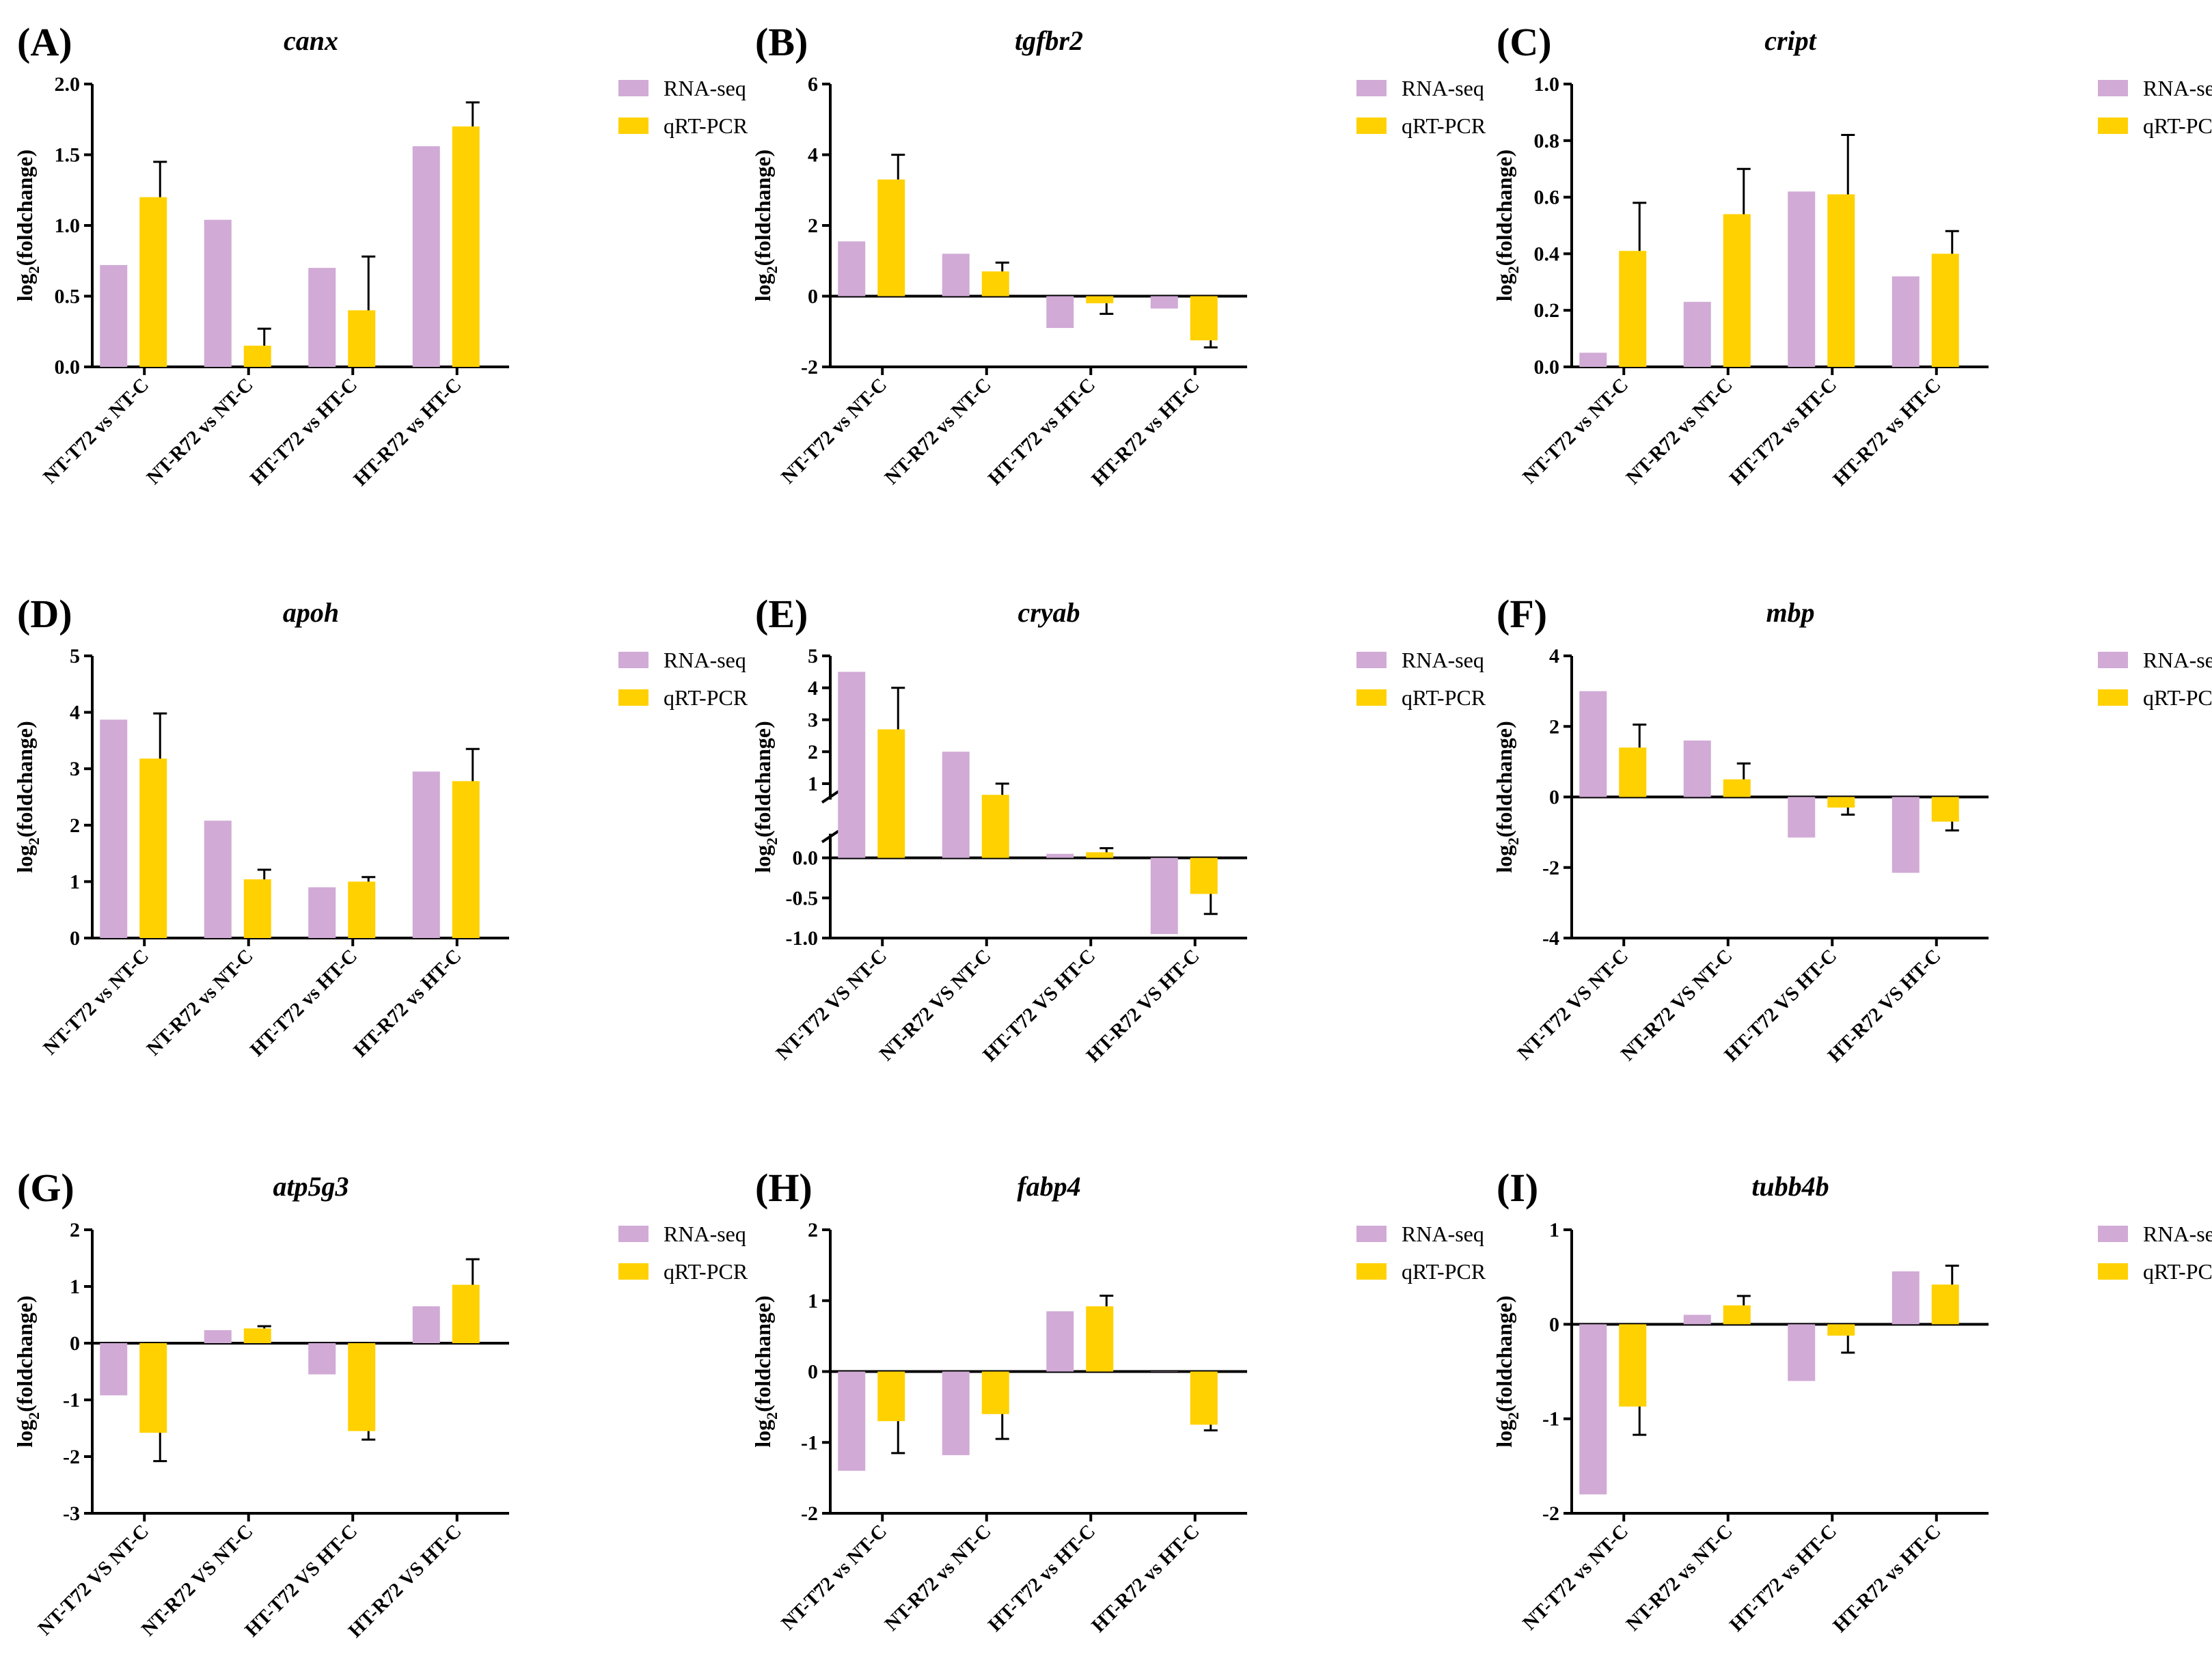 This screenshot has width=2212, height=1680. Describe the element at coordinates (1547, 310) in the screenshot. I see `y-tick-label: 0.2` at that location.